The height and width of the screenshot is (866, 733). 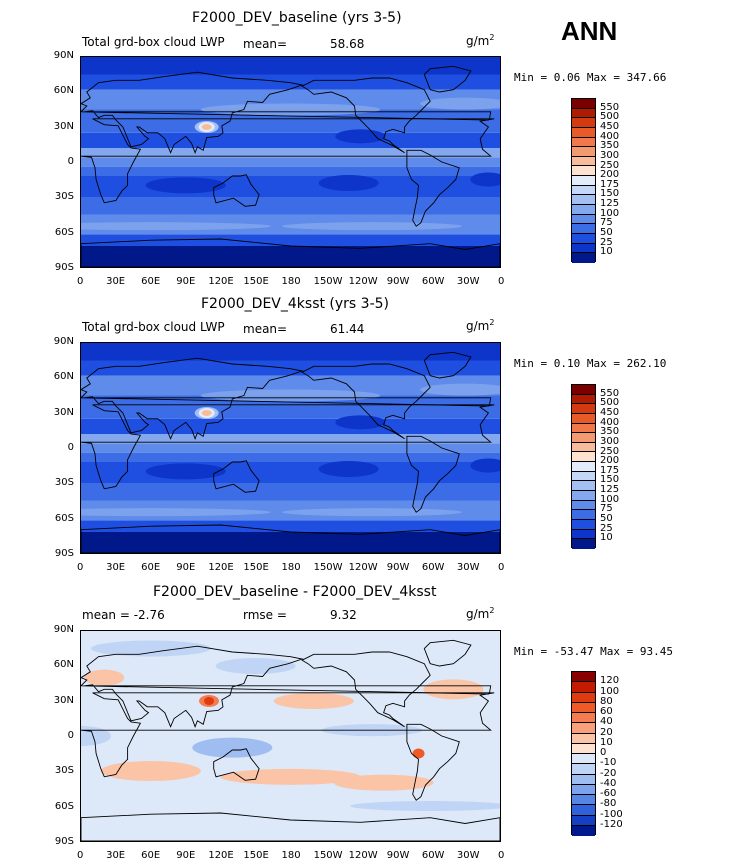 I want to click on colorbar-level-label: -60, so click(x=608, y=793).